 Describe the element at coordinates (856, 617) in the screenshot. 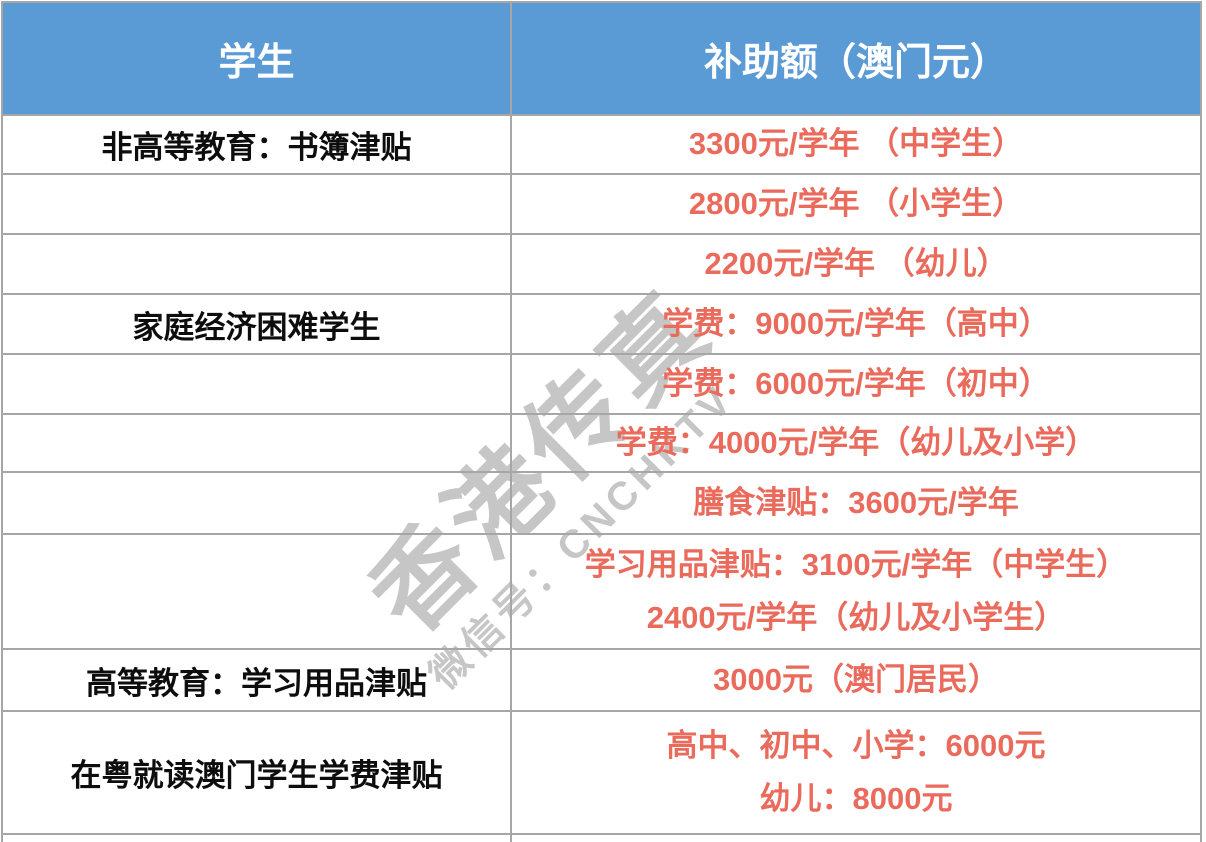

I see `amount-line: 2400元/学年（幼儿及小学生）` at that location.